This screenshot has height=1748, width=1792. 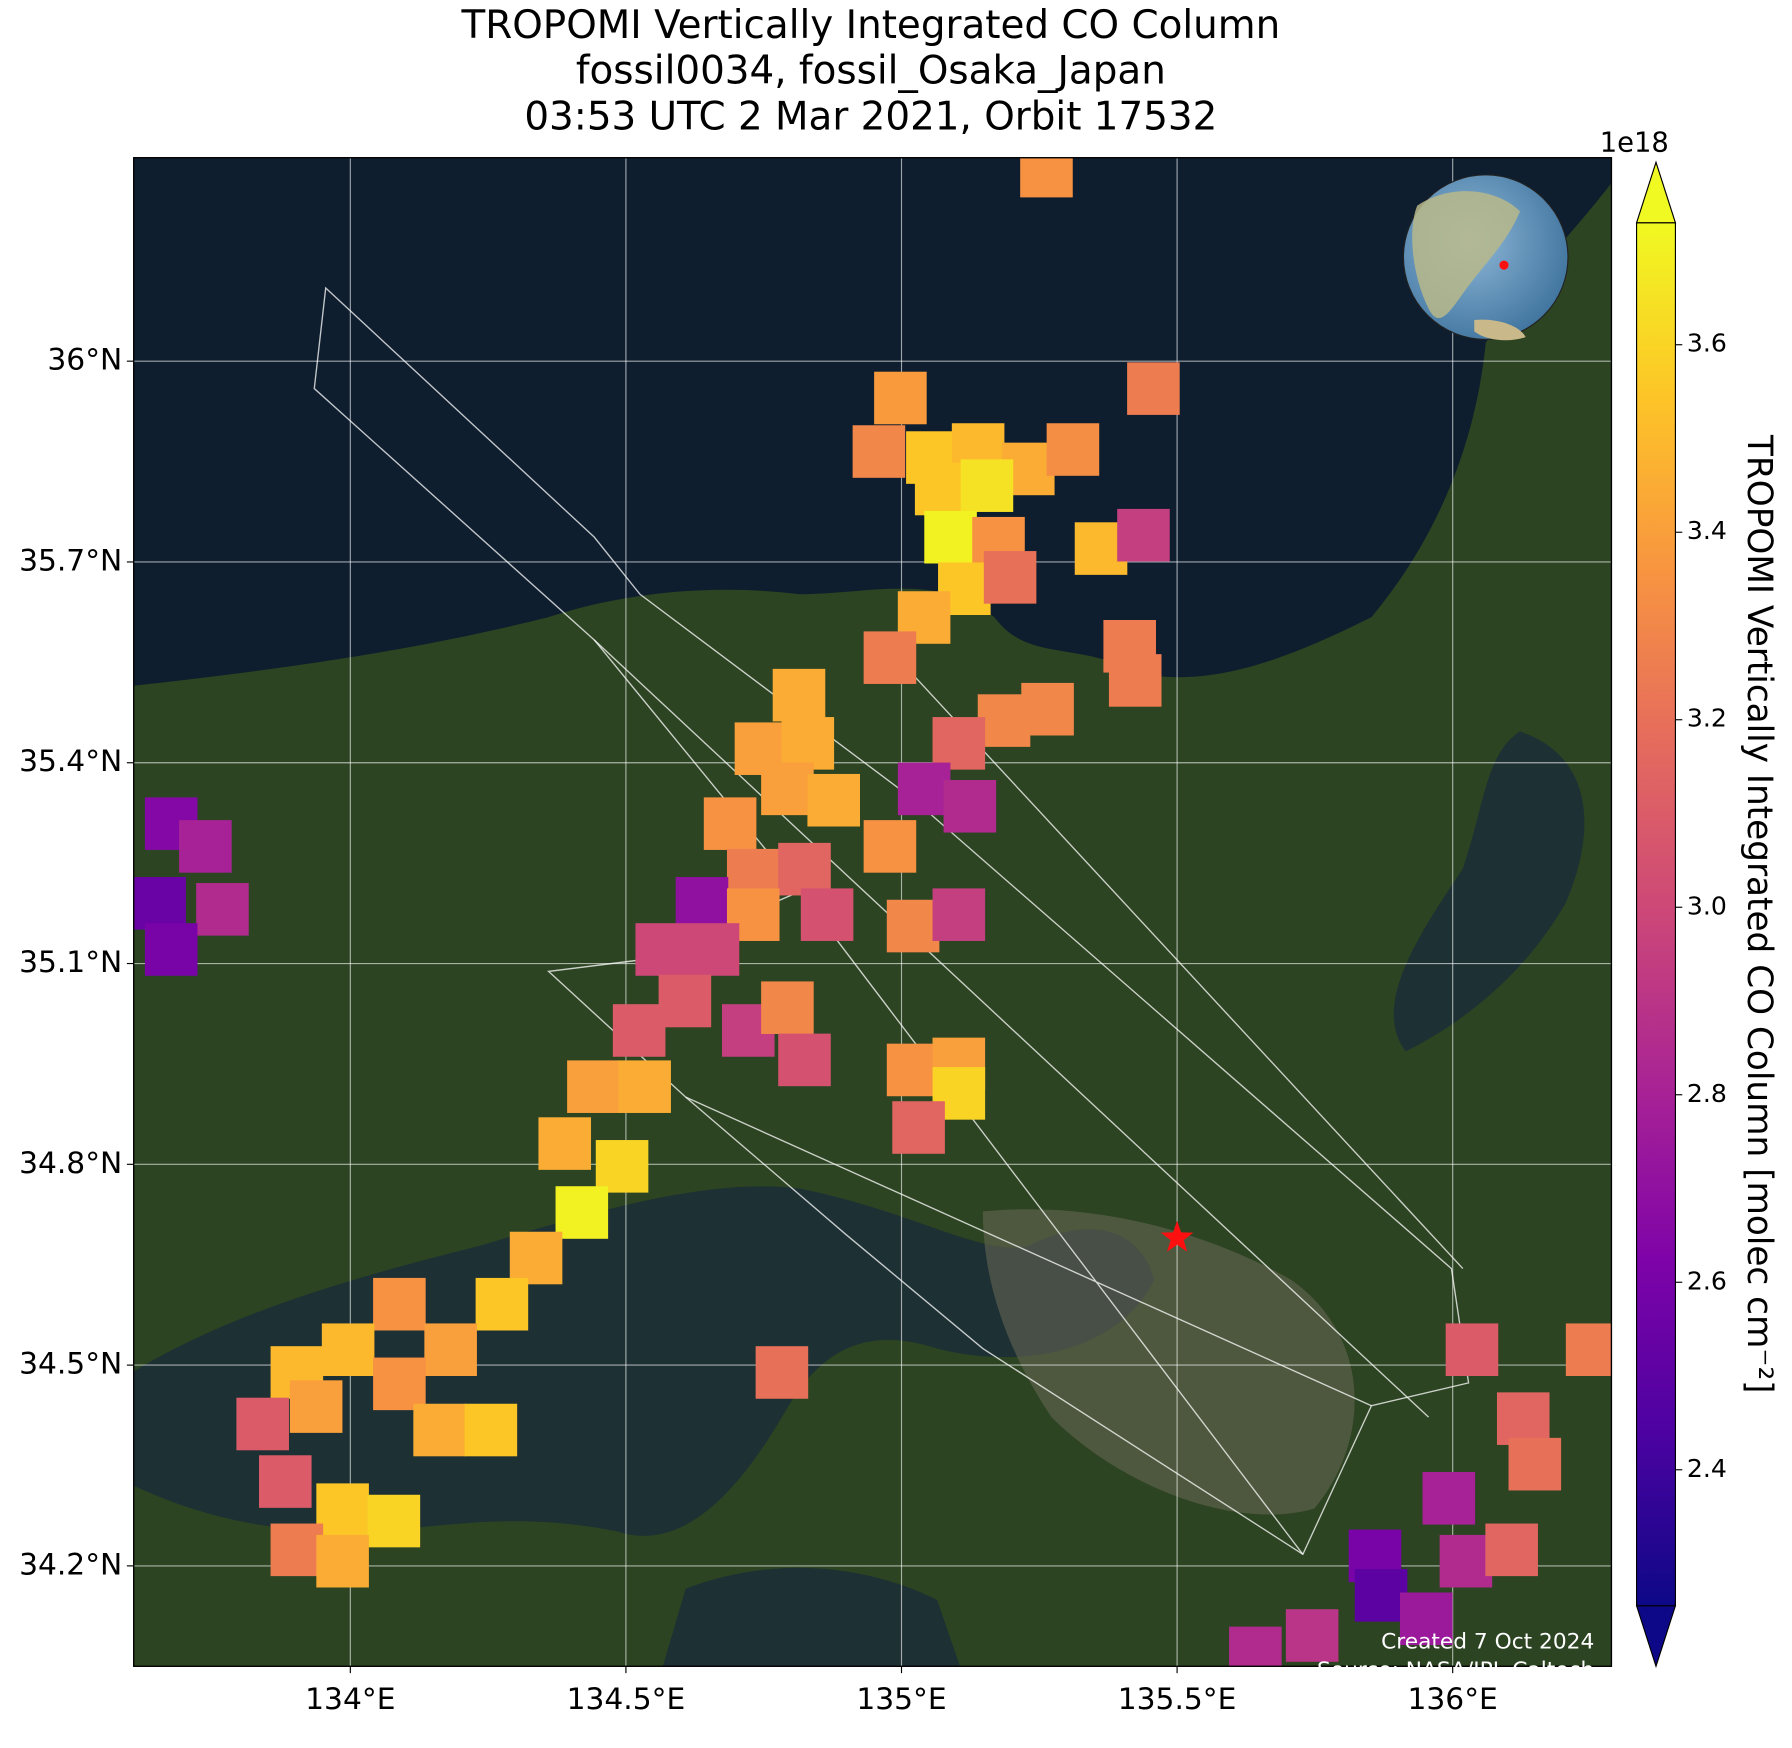 What do you see at coordinates (70, 962) in the screenshot?
I see `y-tick-label: 35.1°N` at bounding box center [70, 962].